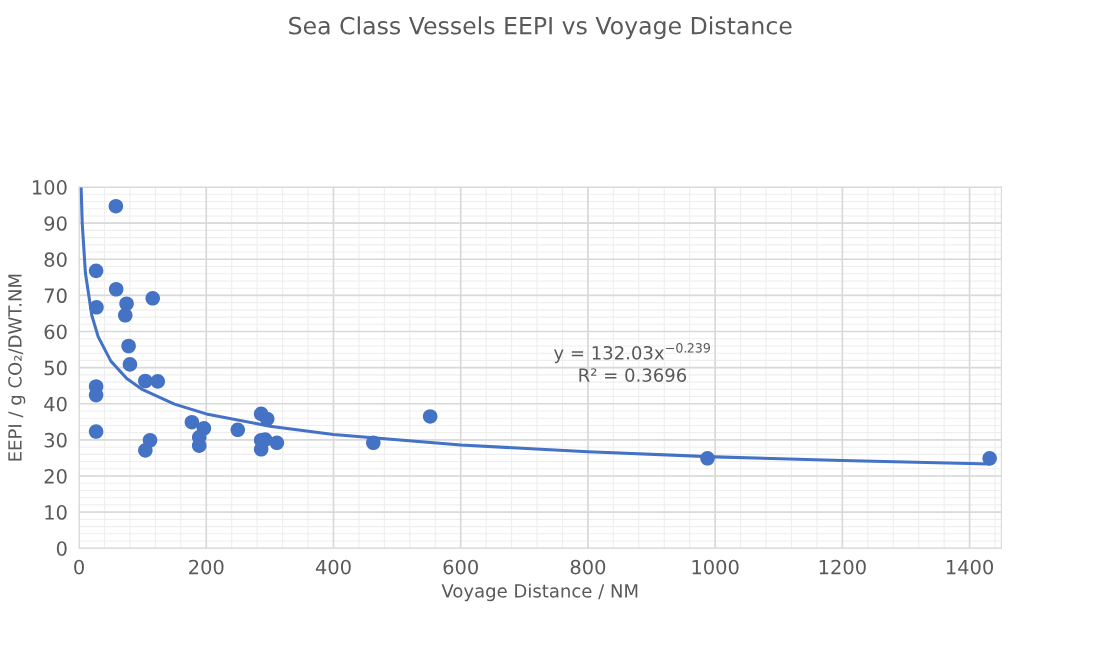 This screenshot has width=1098, height=645. Describe the element at coordinates (56, 512) in the screenshot. I see `y-tick-label: 10` at that location.